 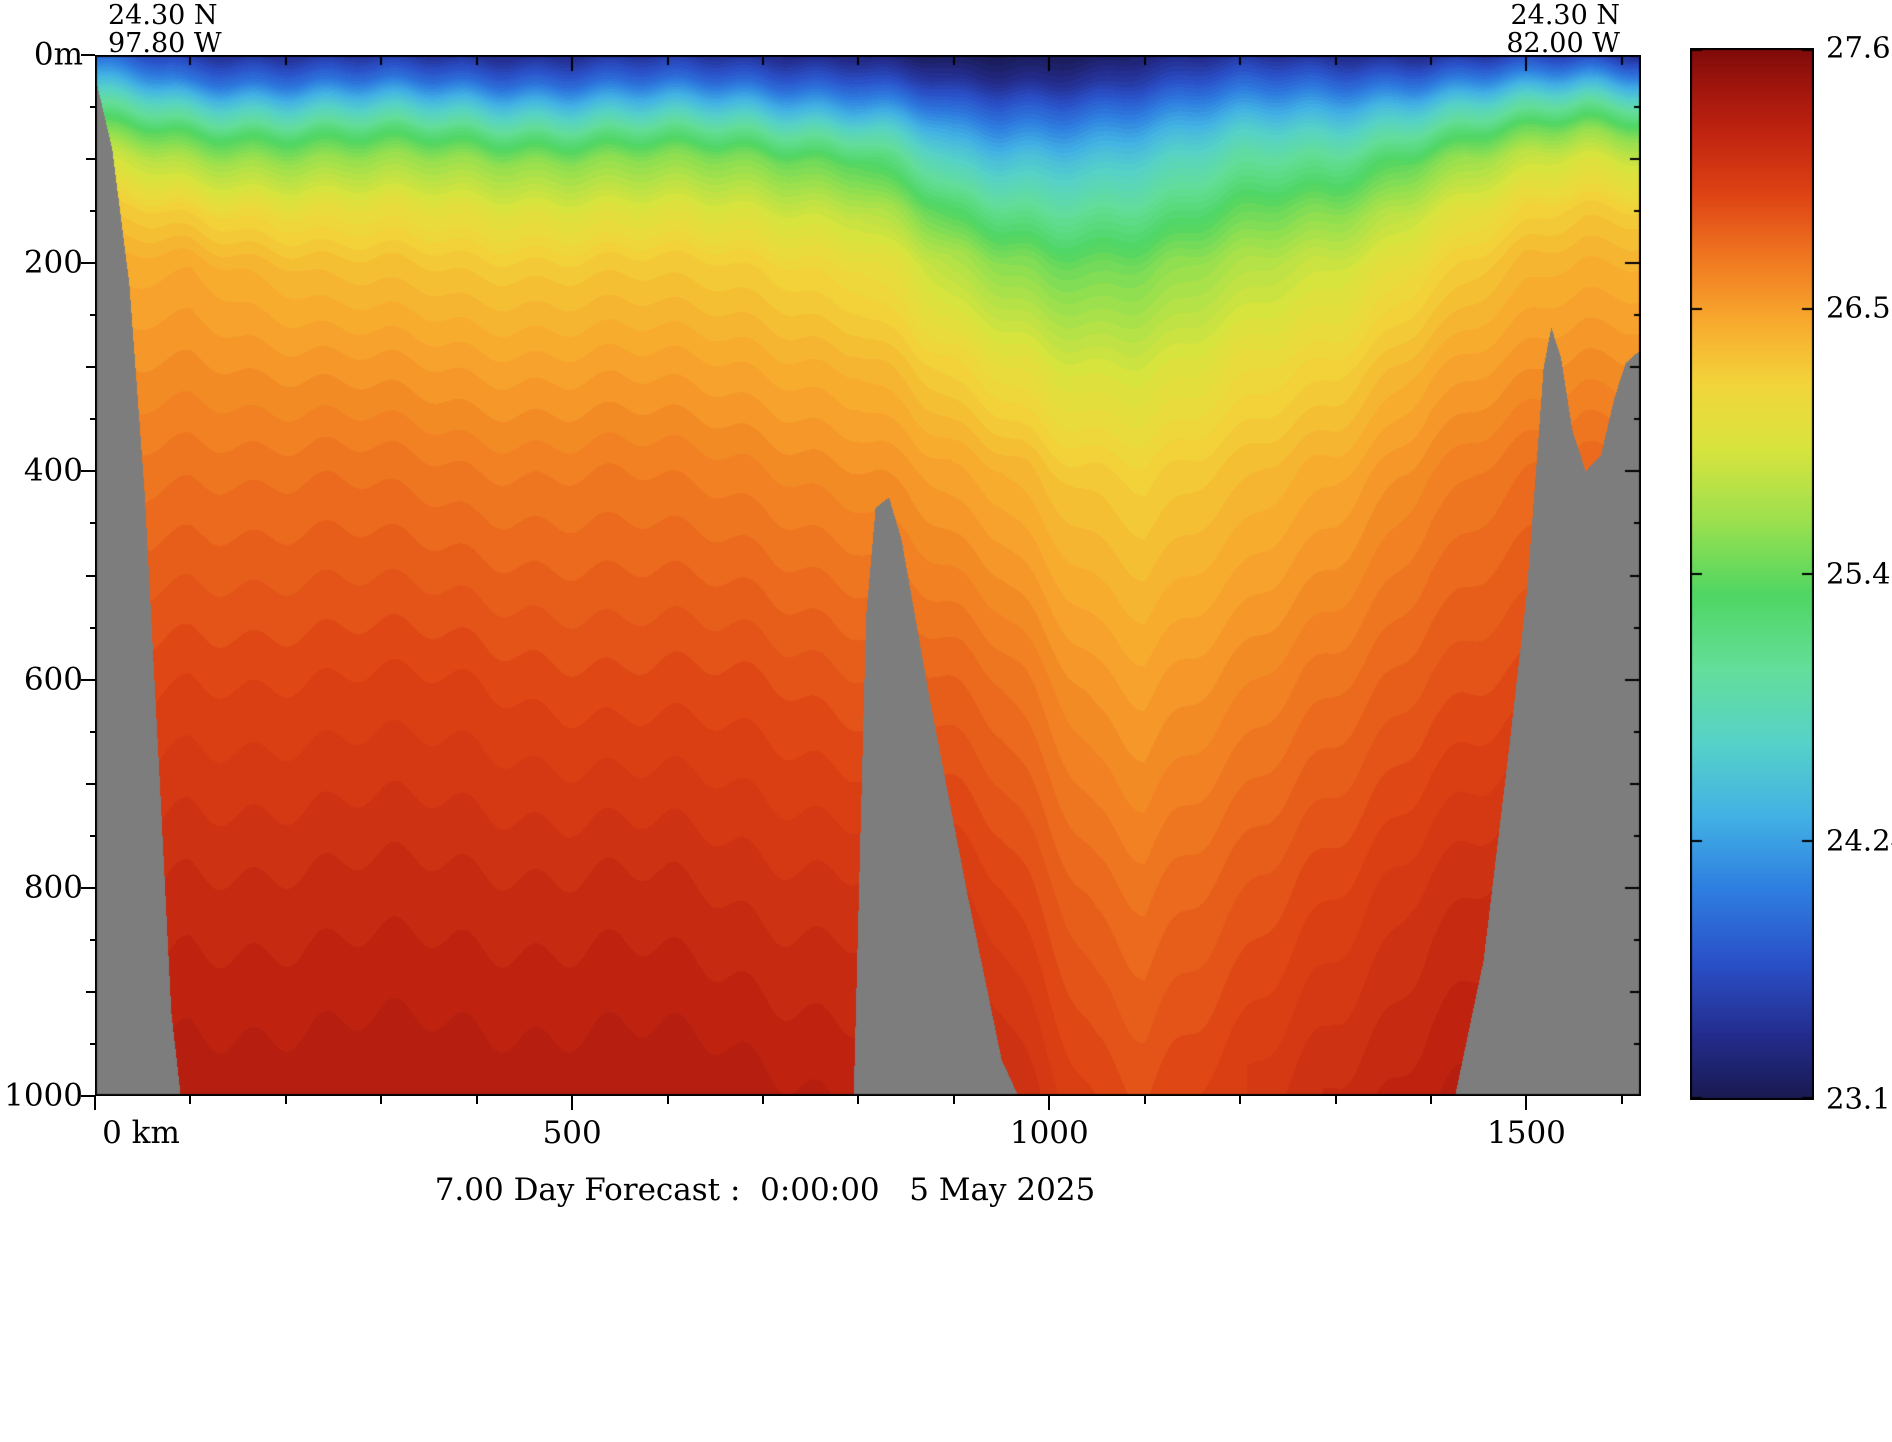 I want to click on y-axis-tick-label: 0m, so click(x=58, y=54).